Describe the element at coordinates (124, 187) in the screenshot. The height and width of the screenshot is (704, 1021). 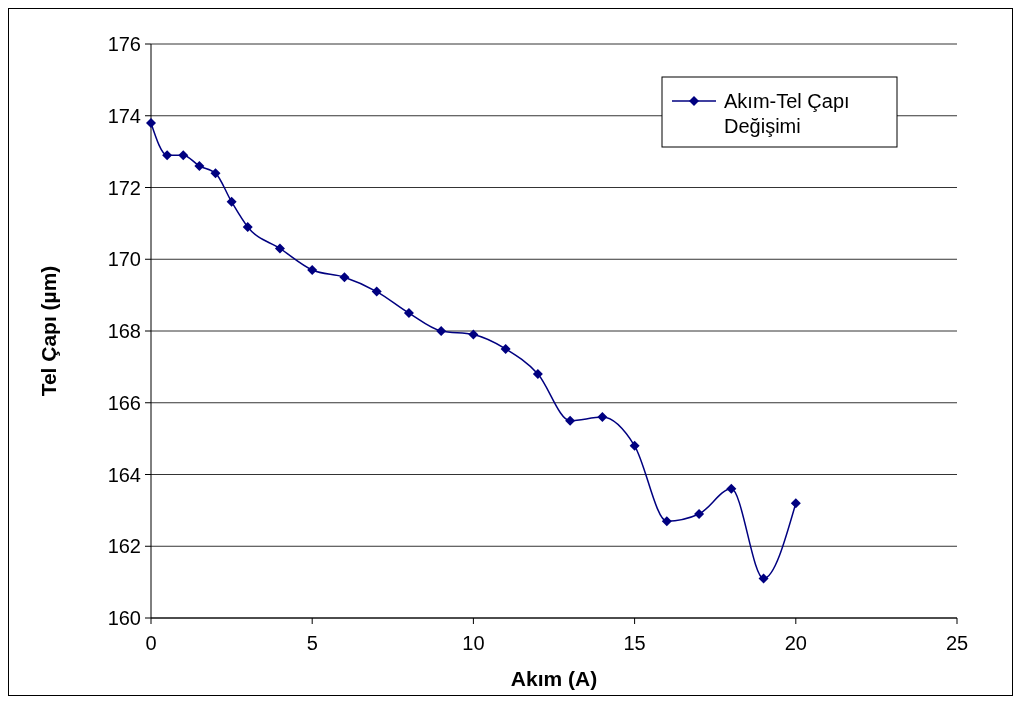
I see `y-tick-label: 172` at that location.